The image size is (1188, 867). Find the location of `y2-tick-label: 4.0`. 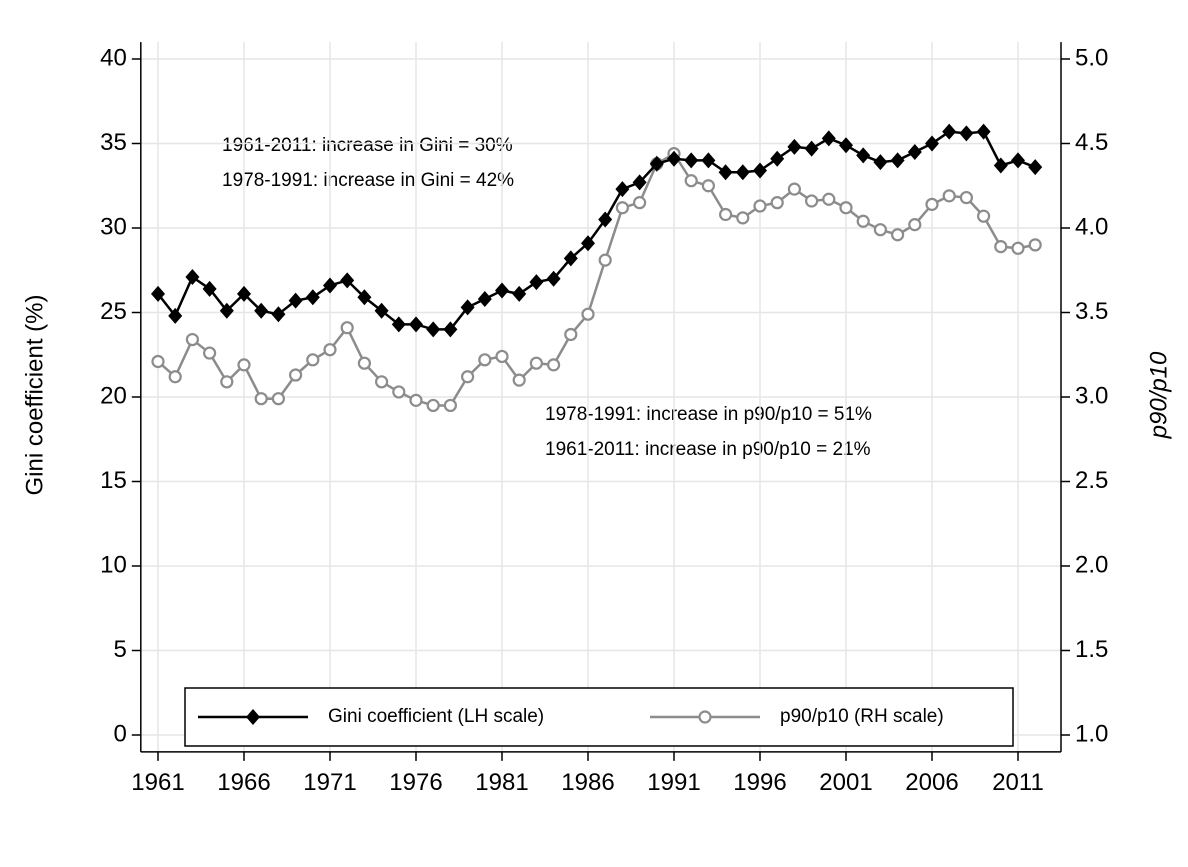

y2-tick-label: 4.0 is located at coordinates (1091, 226).